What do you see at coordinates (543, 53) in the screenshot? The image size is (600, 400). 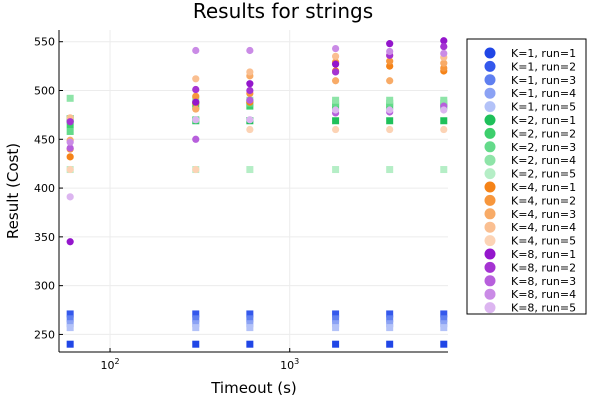 I see `legend-label: K=1, run=1` at bounding box center [543, 53].